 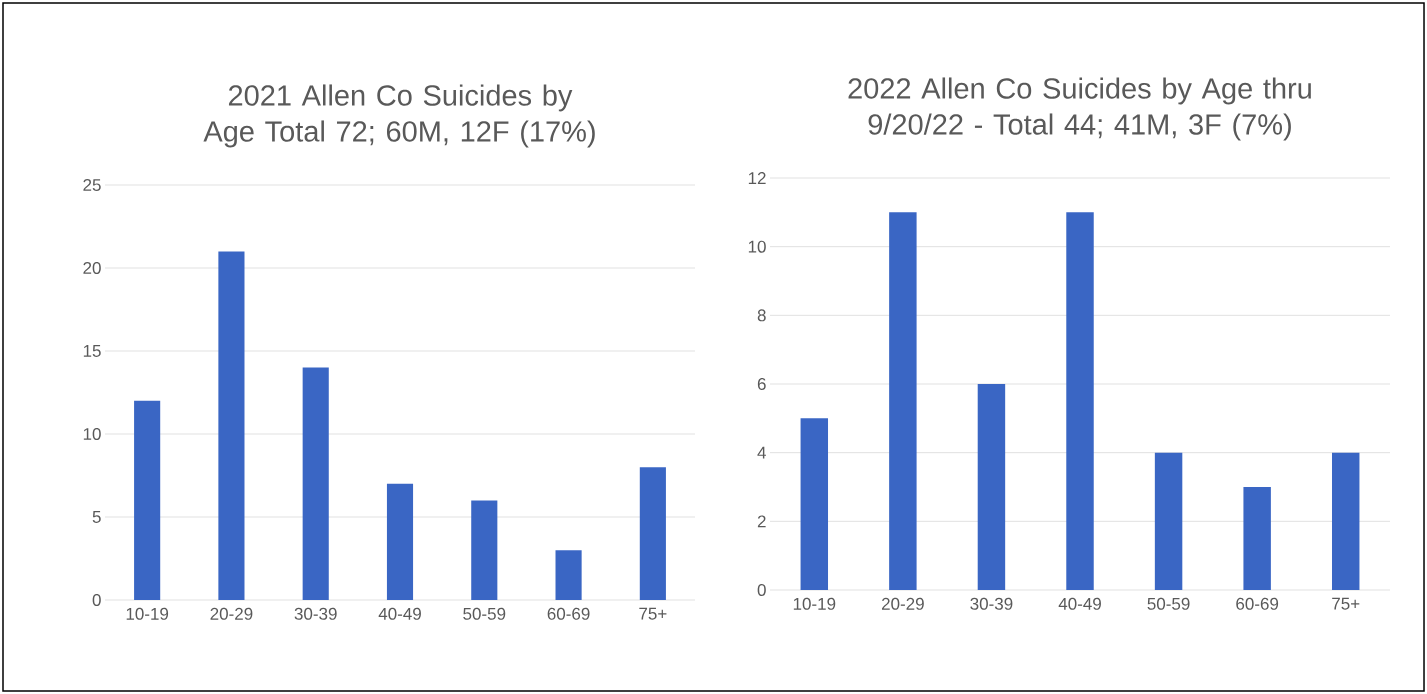 What do you see at coordinates (92, 185) in the screenshot?
I see `y-tick-label: 25` at bounding box center [92, 185].